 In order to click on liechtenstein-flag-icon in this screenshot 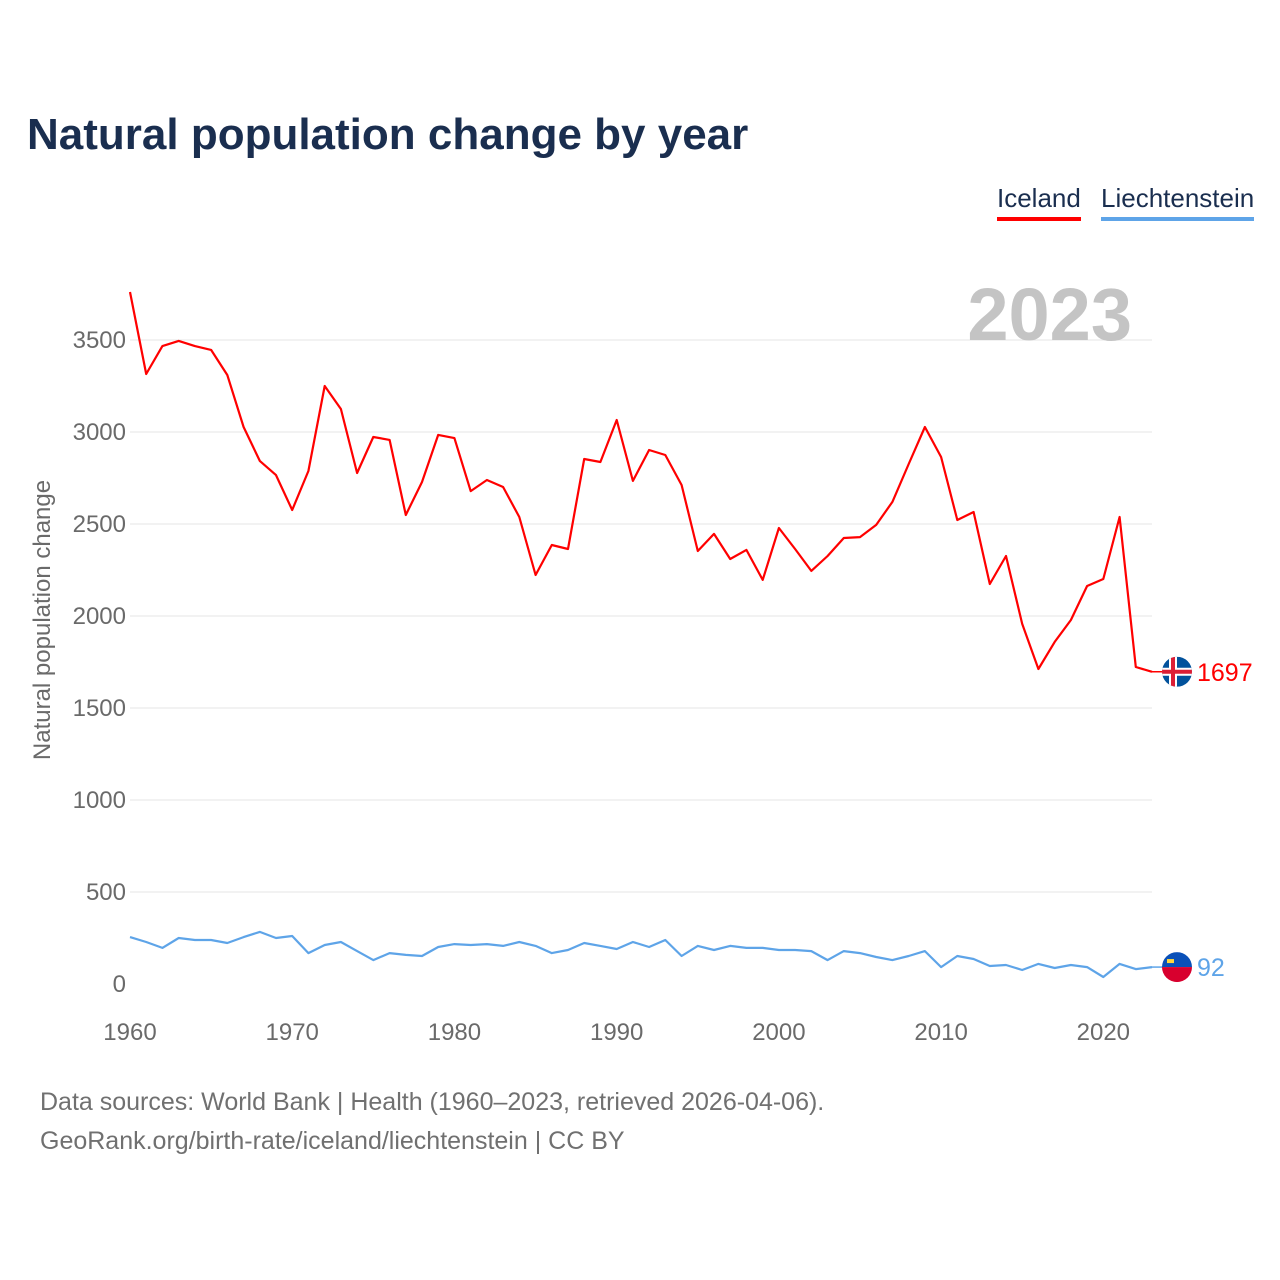, I will do `click(1177, 967)`.